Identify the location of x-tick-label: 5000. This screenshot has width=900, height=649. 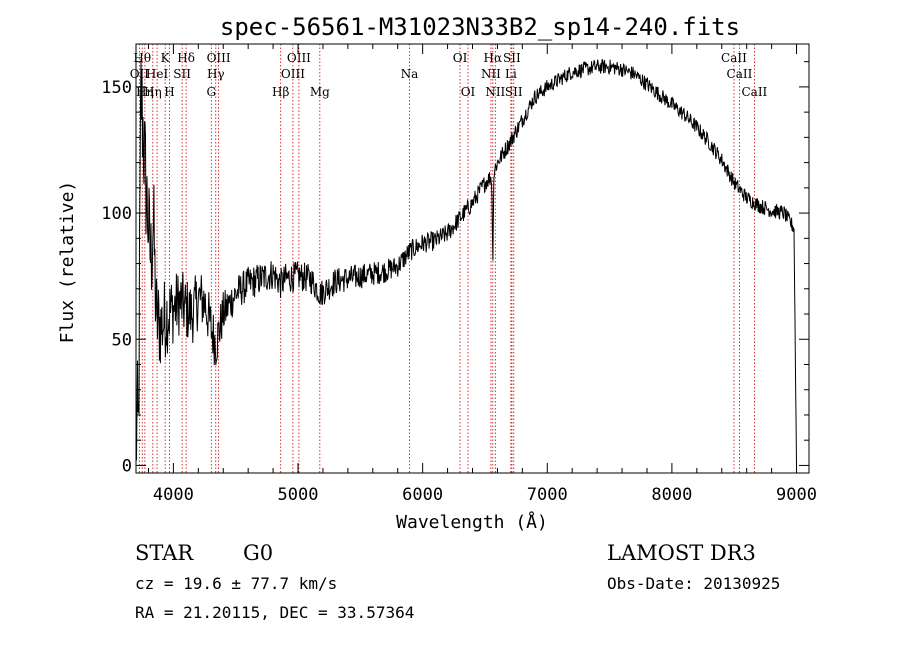
(298, 495).